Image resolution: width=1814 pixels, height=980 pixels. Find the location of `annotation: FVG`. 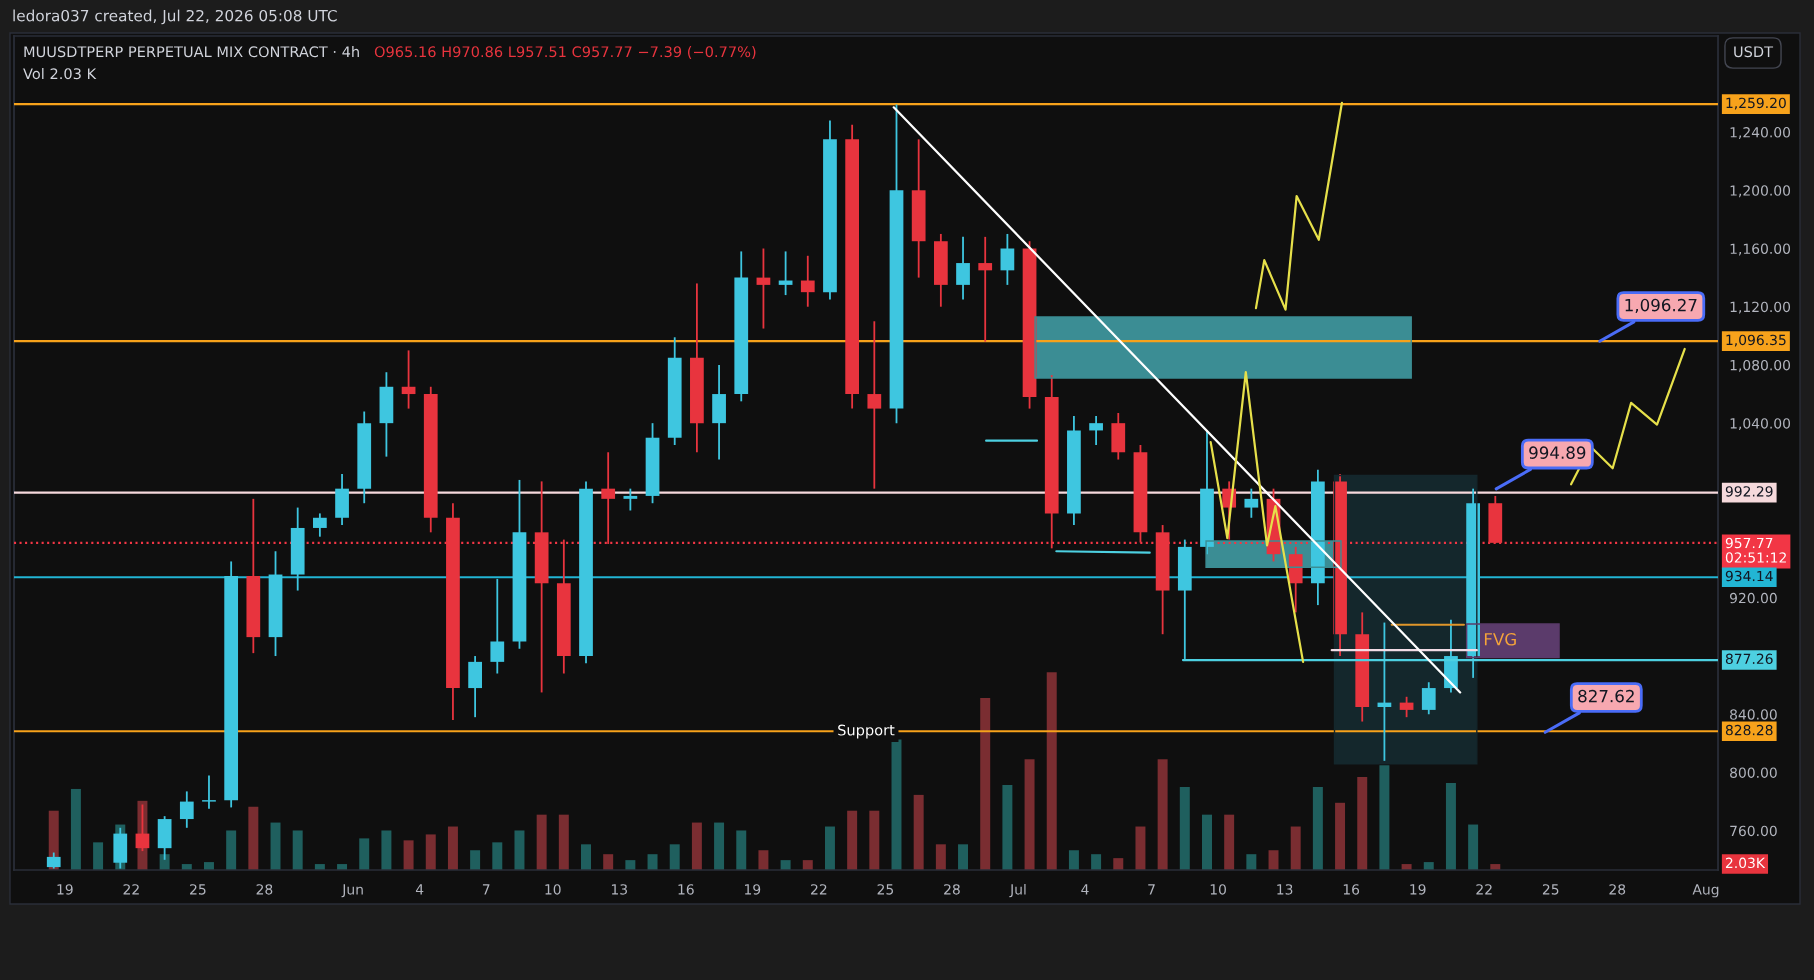

annotation: FVG is located at coordinates (1500, 639).